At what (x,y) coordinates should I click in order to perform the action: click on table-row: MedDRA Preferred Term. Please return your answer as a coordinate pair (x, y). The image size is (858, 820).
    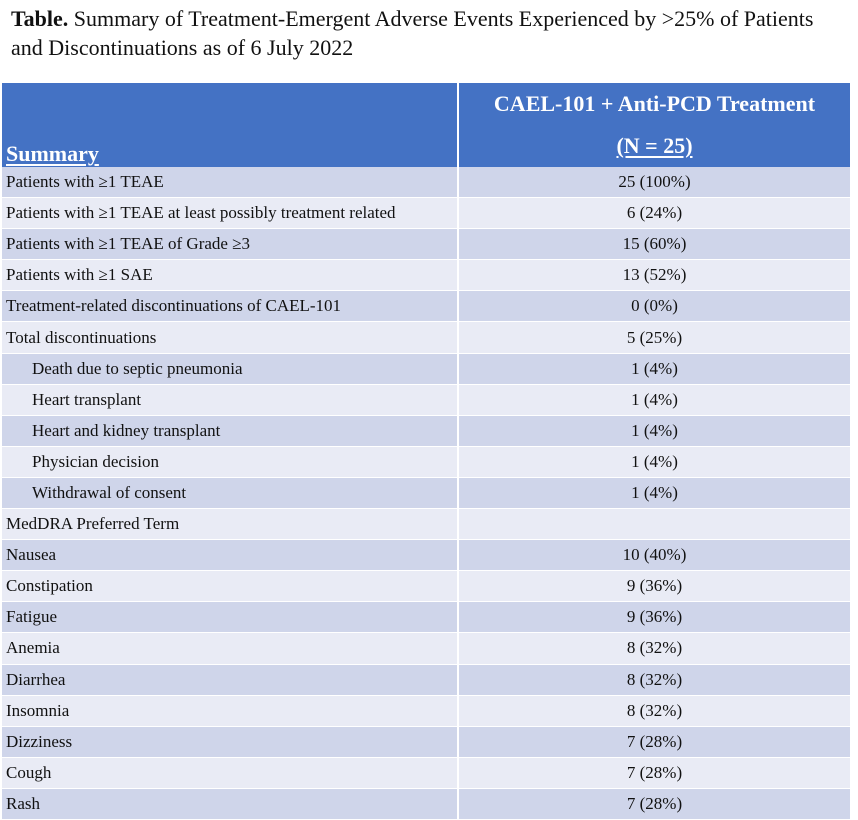
    Looking at the image, I should click on (426, 524).